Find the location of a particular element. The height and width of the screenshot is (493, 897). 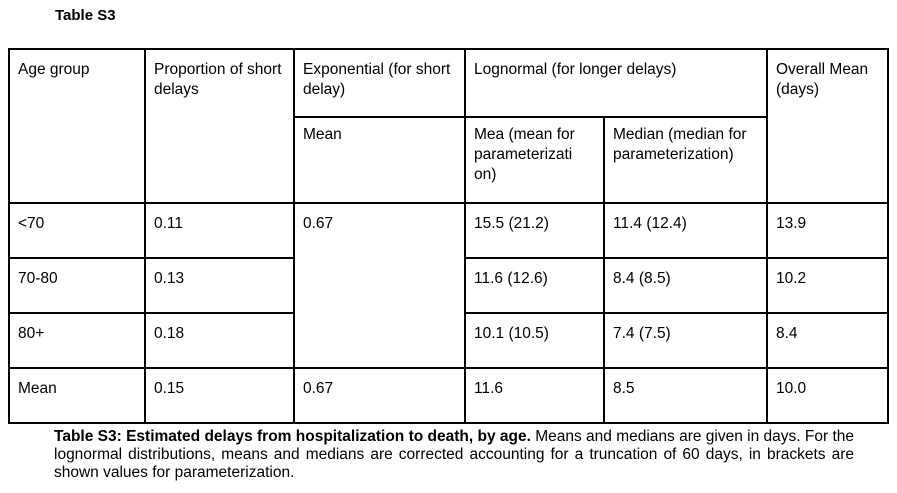

header-overall-mean: Overall Mean (days) is located at coordinates (827, 126).